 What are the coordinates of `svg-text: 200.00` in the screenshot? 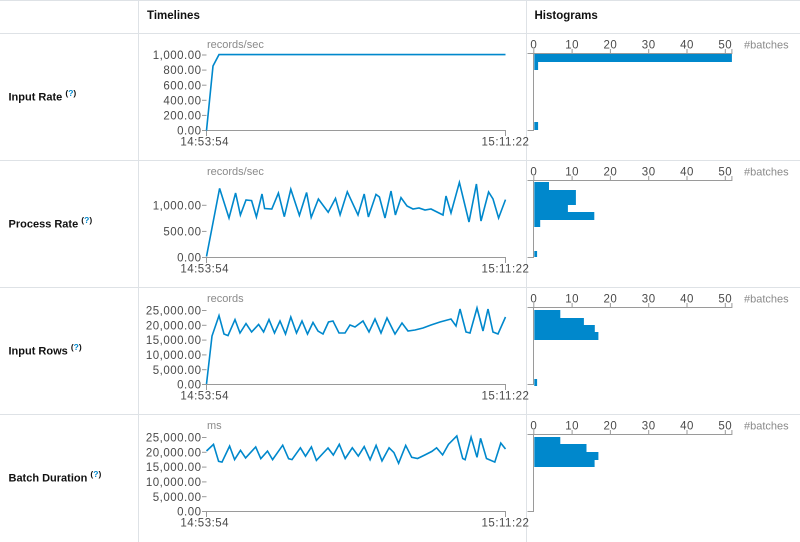 It's located at (182, 117).